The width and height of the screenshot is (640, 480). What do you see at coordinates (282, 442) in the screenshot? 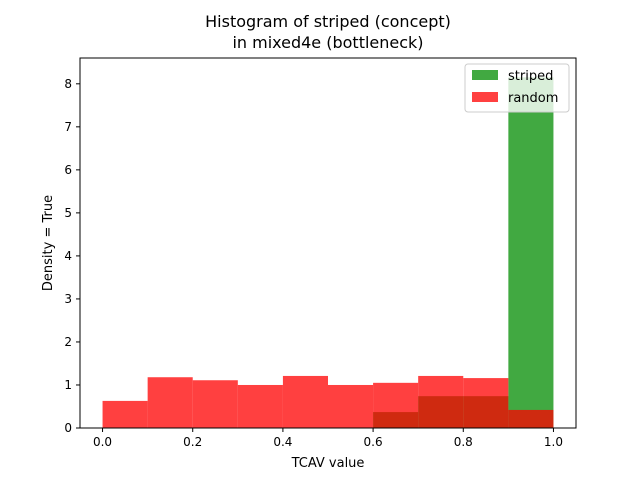
I see `x-tick-label: 0.4` at bounding box center [282, 442].